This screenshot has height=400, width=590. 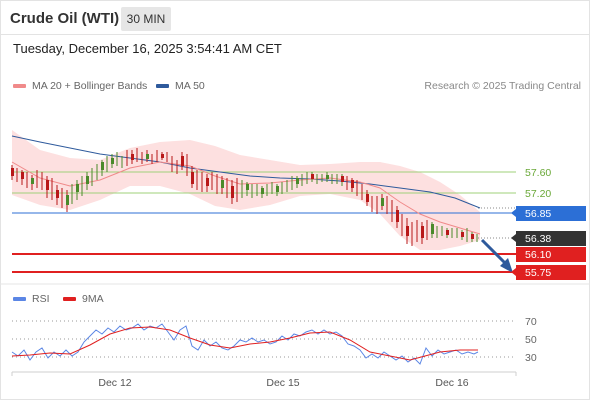 What do you see at coordinates (246, 172) in the screenshot?
I see `ma50-line` at bounding box center [246, 172].